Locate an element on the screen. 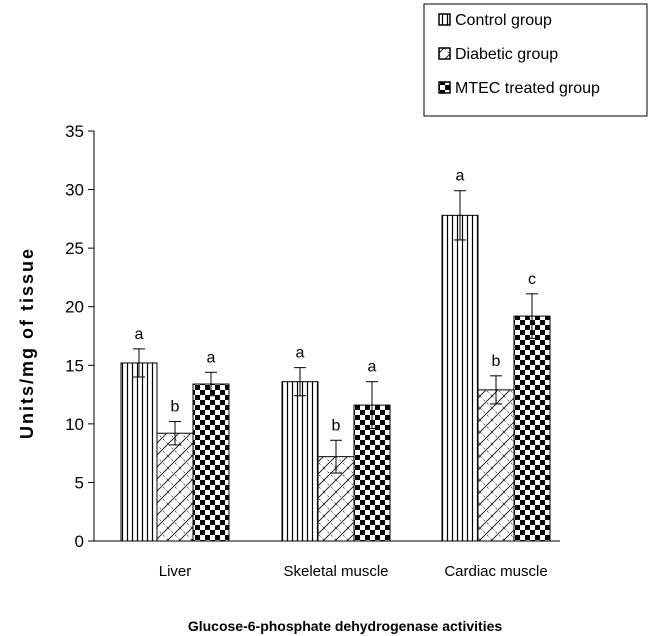 This screenshot has width=655, height=636. y-tick-label: 15 is located at coordinates (74, 365).